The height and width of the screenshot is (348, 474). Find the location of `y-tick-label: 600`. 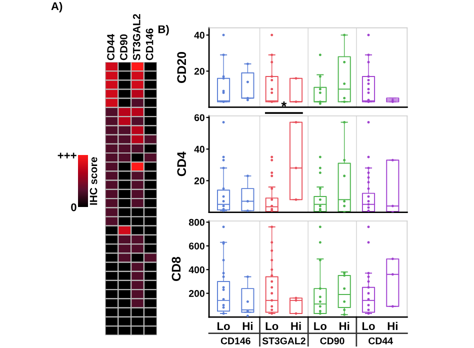

y-tick-label: 600 is located at coordinates (196, 246).